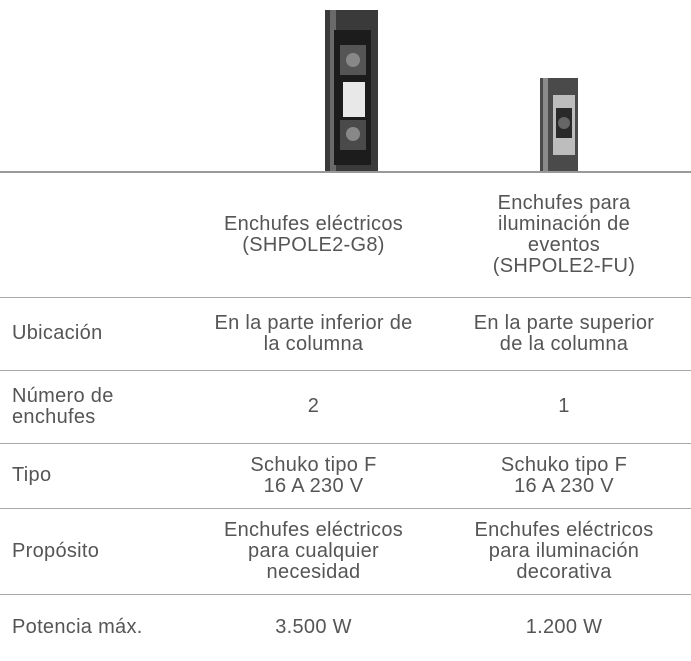 Image resolution: width=691 pixels, height=661 pixels. Describe the element at coordinates (313, 244) in the screenshot. I see `cell-line: (SHPOLE2-G8)` at that location.